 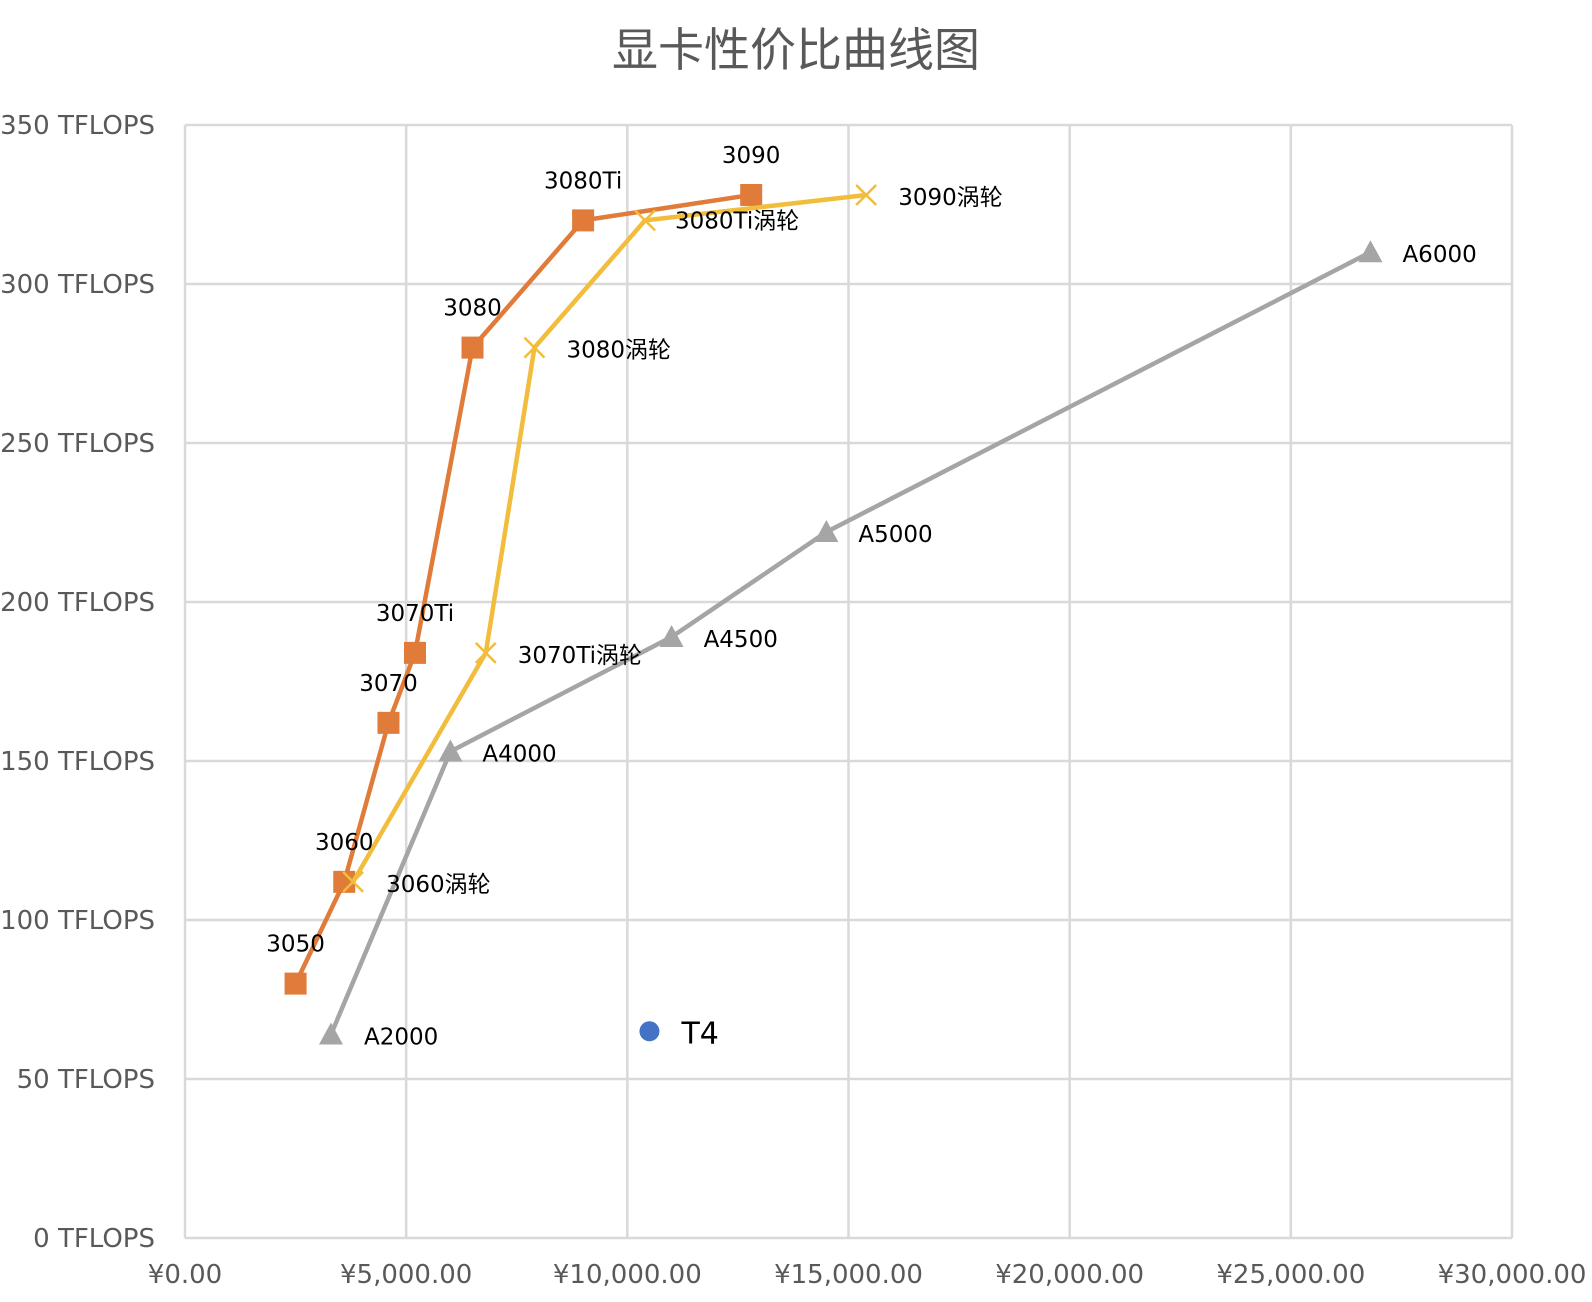 What do you see at coordinates (415, 614) in the screenshot?
I see `data-label: 3070Ti` at bounding box center [415, 614].